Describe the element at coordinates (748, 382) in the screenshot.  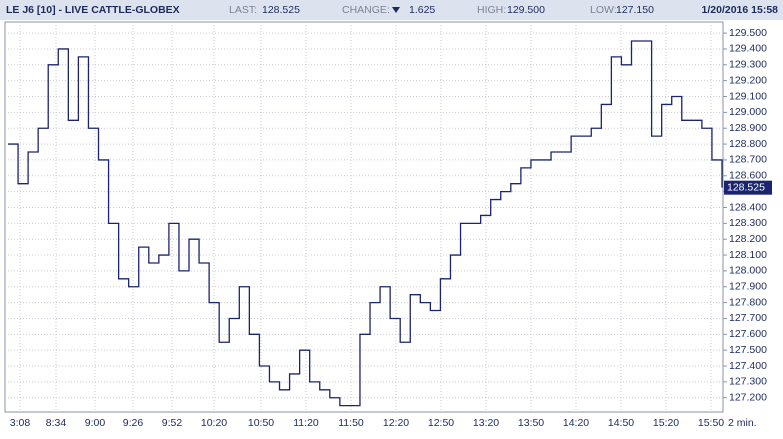
I see `y-tick-label: 127.300` at that location.